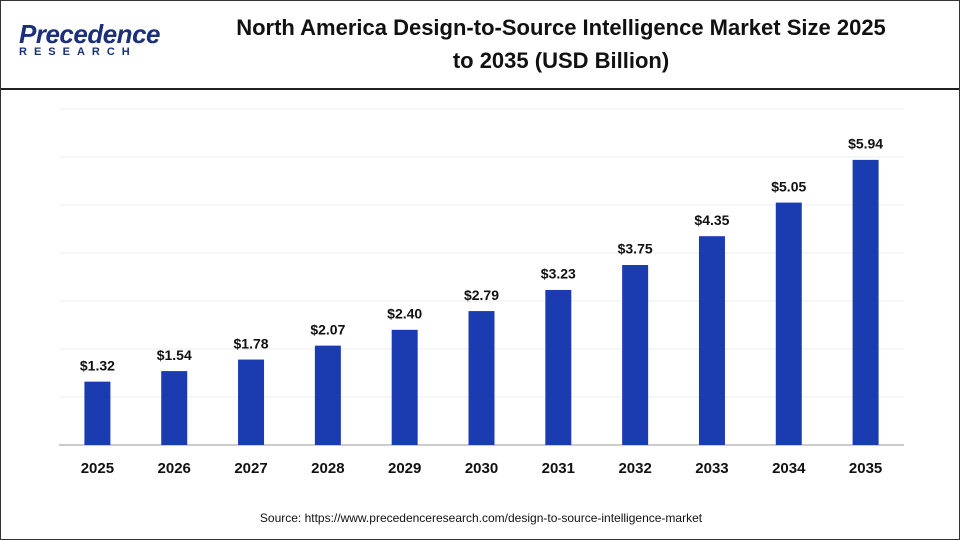  What do you see at coordinates (89, 34) in the screenshot?
I see `logo-name: Precedence` at bounding box center [89, 34].